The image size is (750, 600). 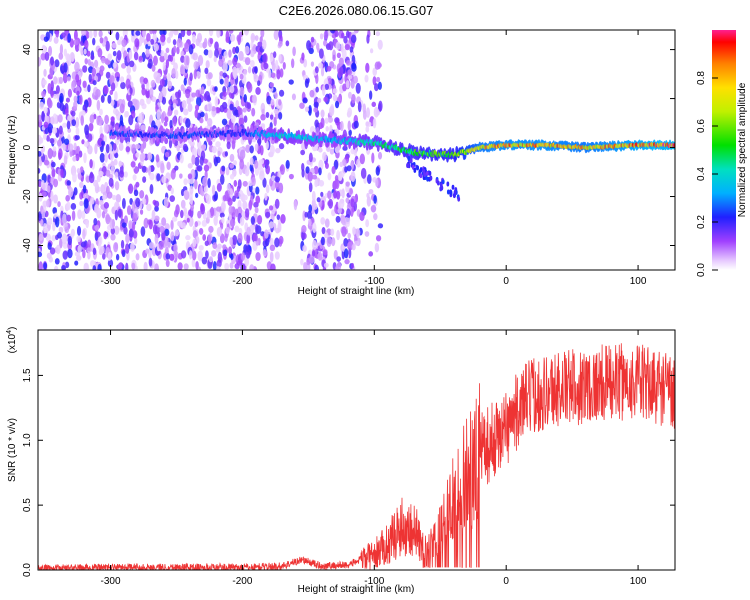 I want to click on colorbar-ticks: 0.0 0.2 0.4 0.6 0.8, so click(x=707, y=174).